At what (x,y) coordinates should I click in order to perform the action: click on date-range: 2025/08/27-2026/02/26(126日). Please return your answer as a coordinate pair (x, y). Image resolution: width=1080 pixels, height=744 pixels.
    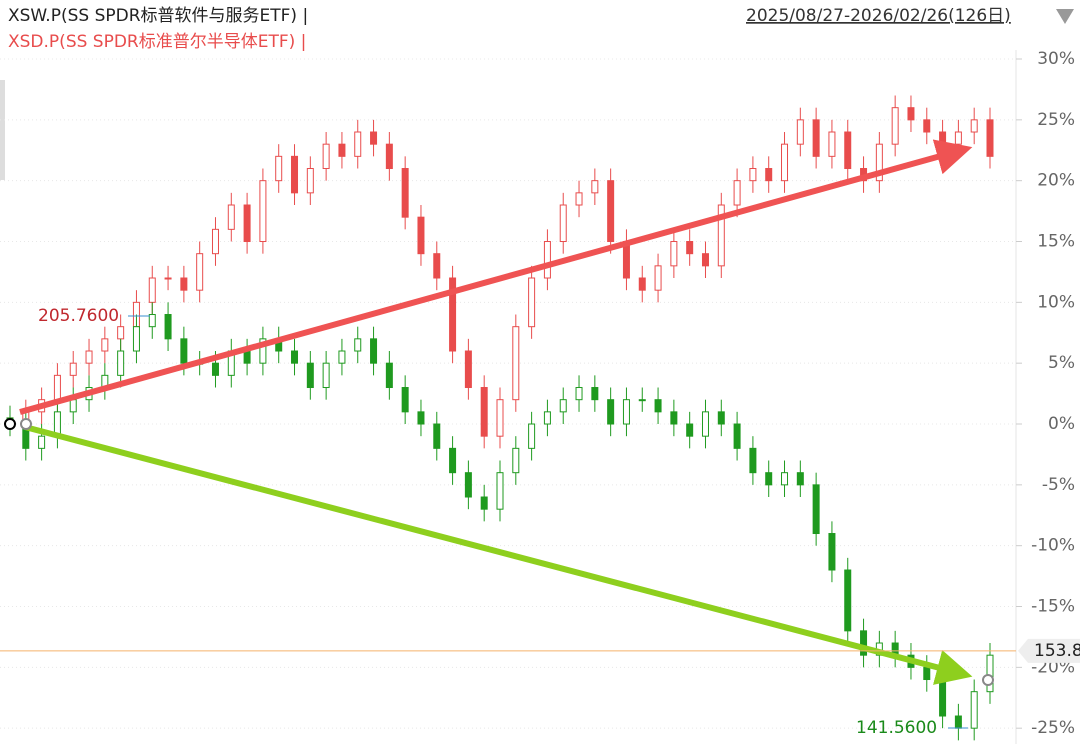
    Looking at the image, I should click on (878, 16).